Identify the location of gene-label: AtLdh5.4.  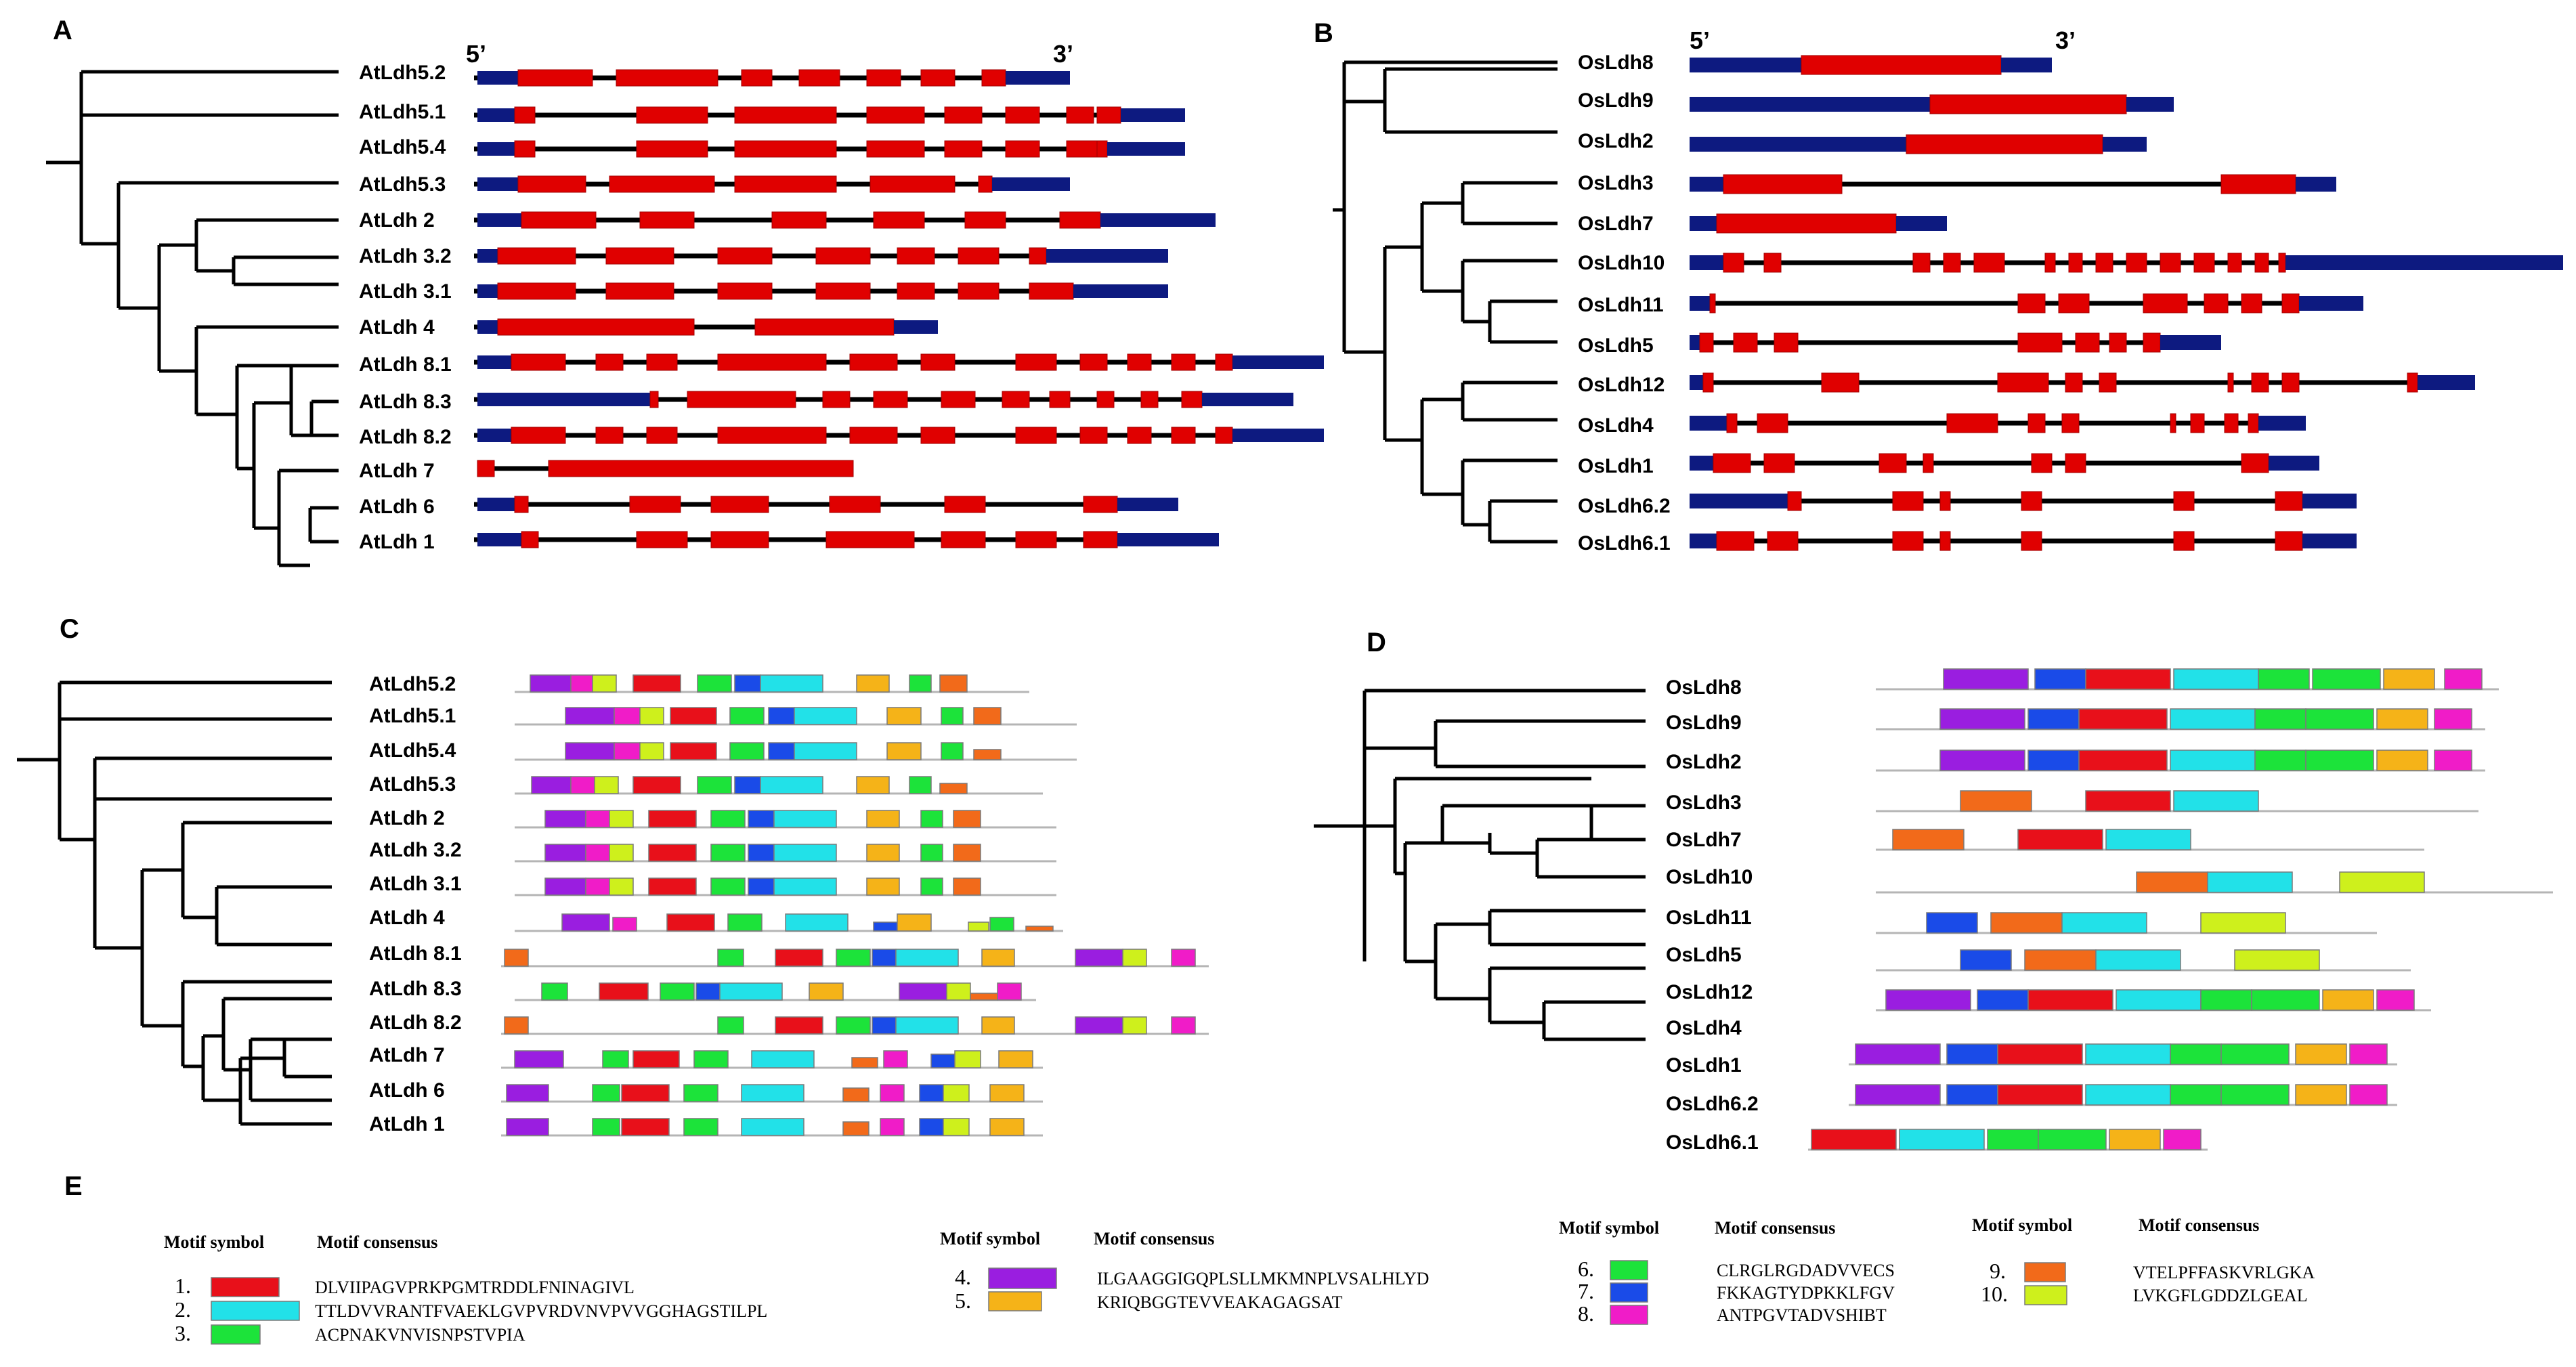
(412, 750).